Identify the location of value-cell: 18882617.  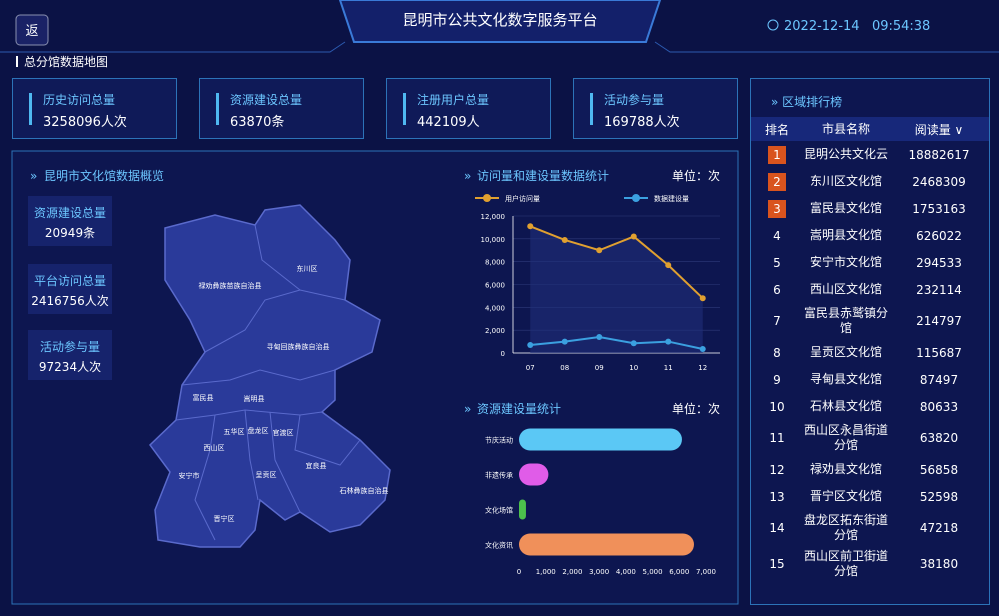
(939, 154).